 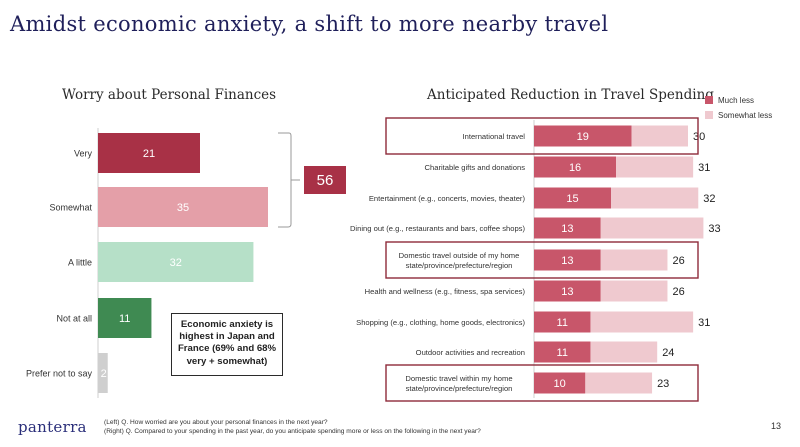 I want to click on right-category-label: Outdoor activities and recreation, so click(x=470, y=352).